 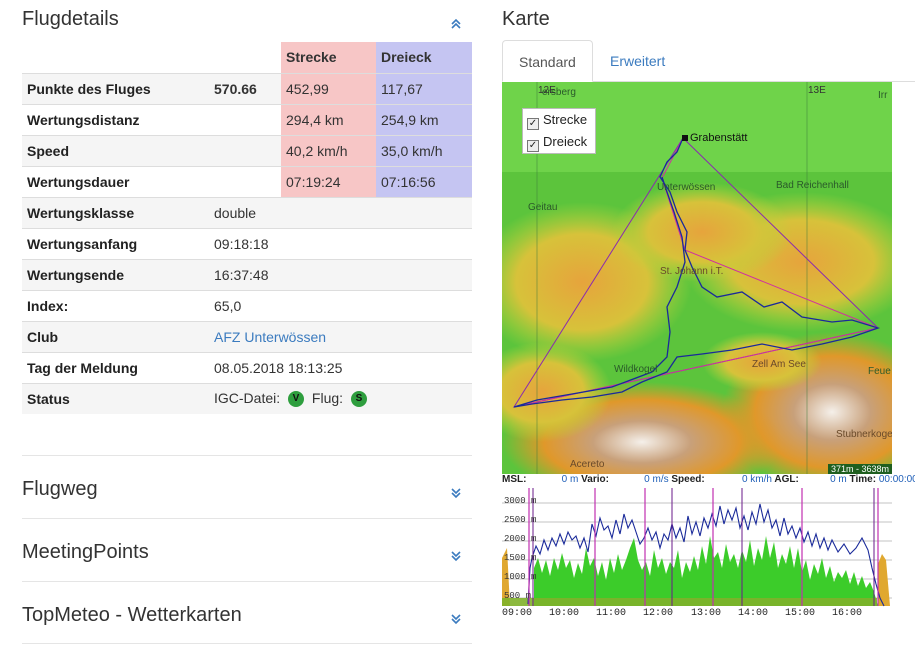 I want to click on map-label-wildkogel: Wildkogel, so click(x=636, y=369).